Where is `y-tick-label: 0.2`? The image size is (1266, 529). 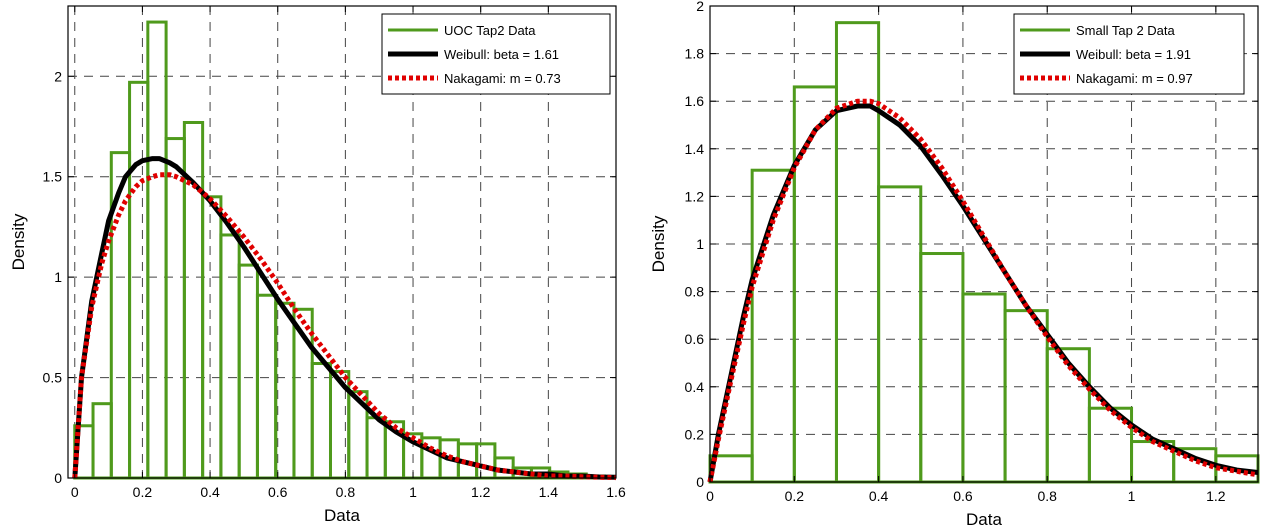 y-tick-label: 0.2 is located at coordinates (695, 434).